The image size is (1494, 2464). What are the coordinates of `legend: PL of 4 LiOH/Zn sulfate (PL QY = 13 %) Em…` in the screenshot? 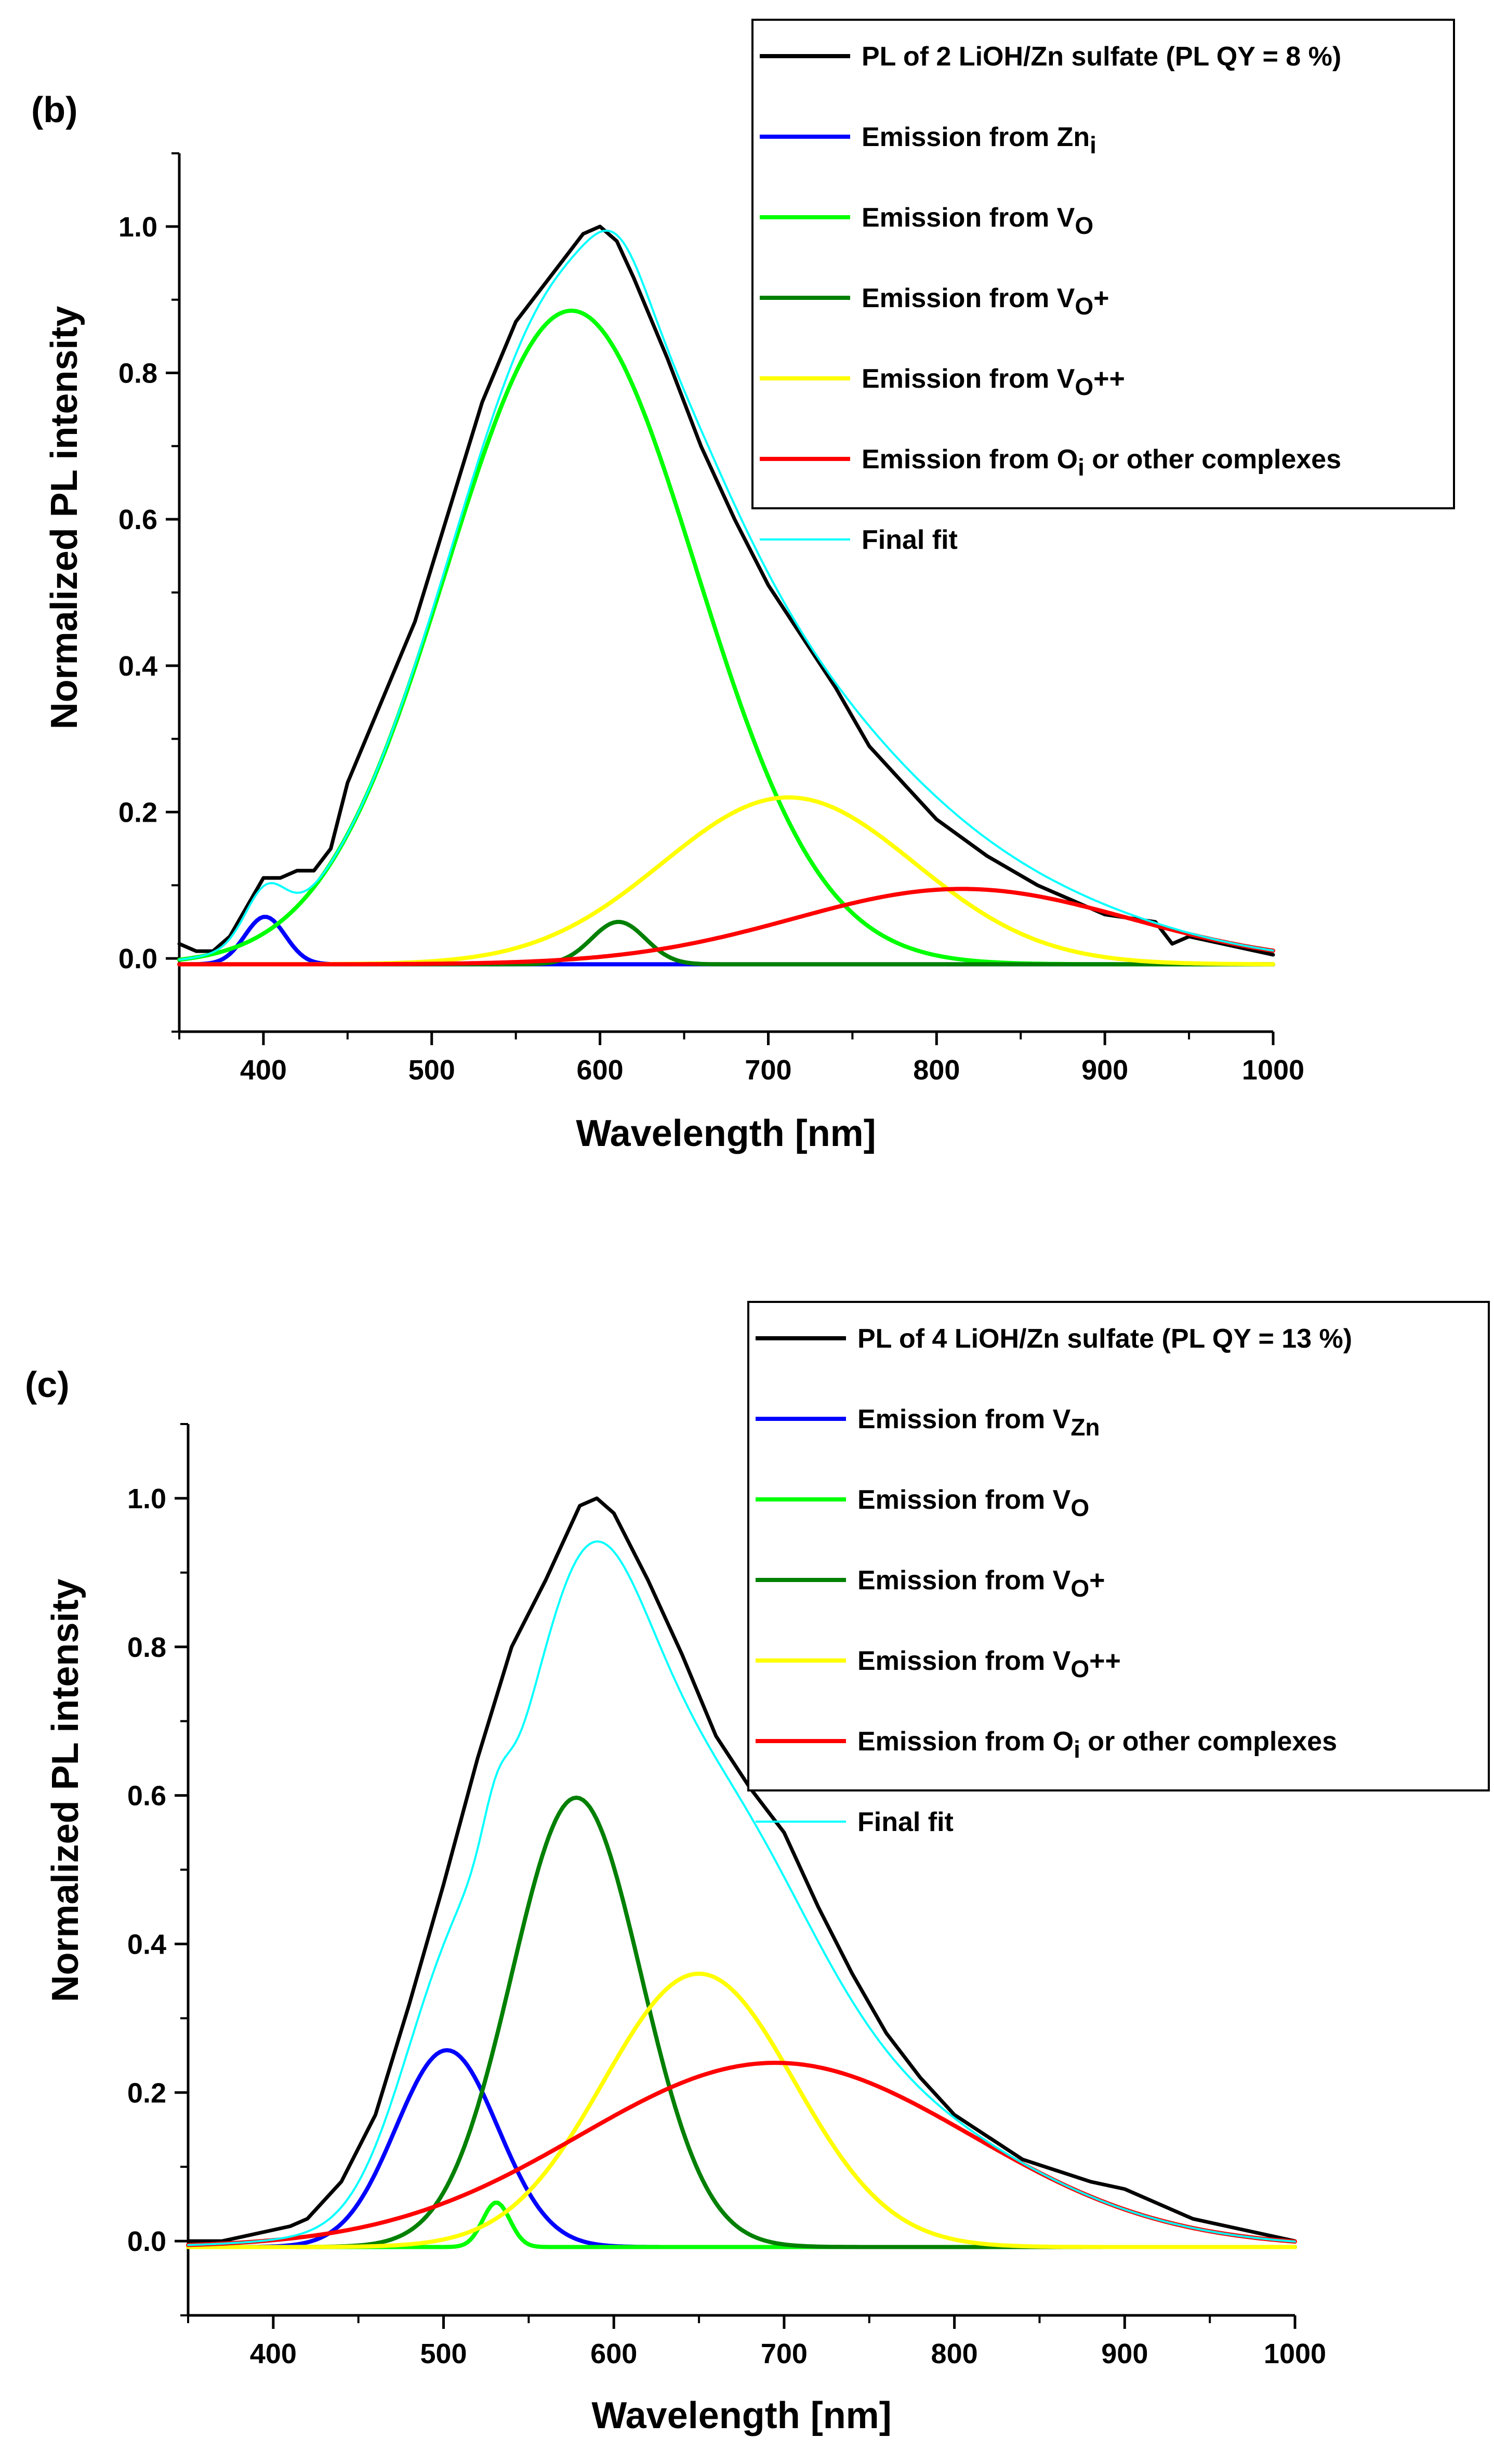 It's located at (1118, 1569).